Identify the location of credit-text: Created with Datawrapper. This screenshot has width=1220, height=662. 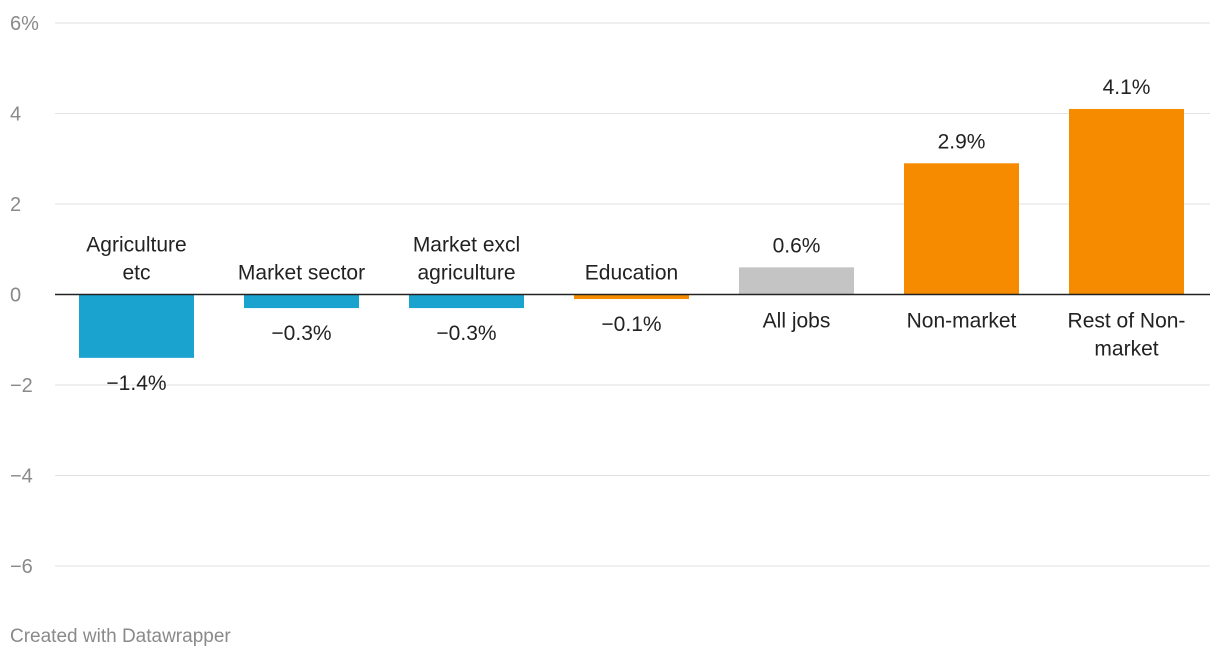
(120, 636).